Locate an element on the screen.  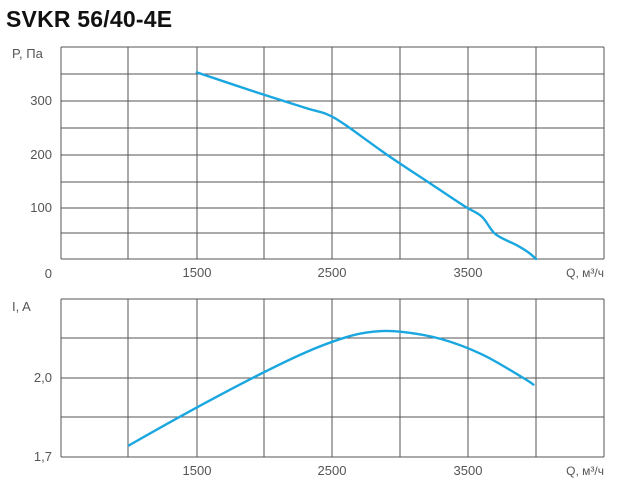
y-axis-label: I, A is located at coordinates (21, 306).